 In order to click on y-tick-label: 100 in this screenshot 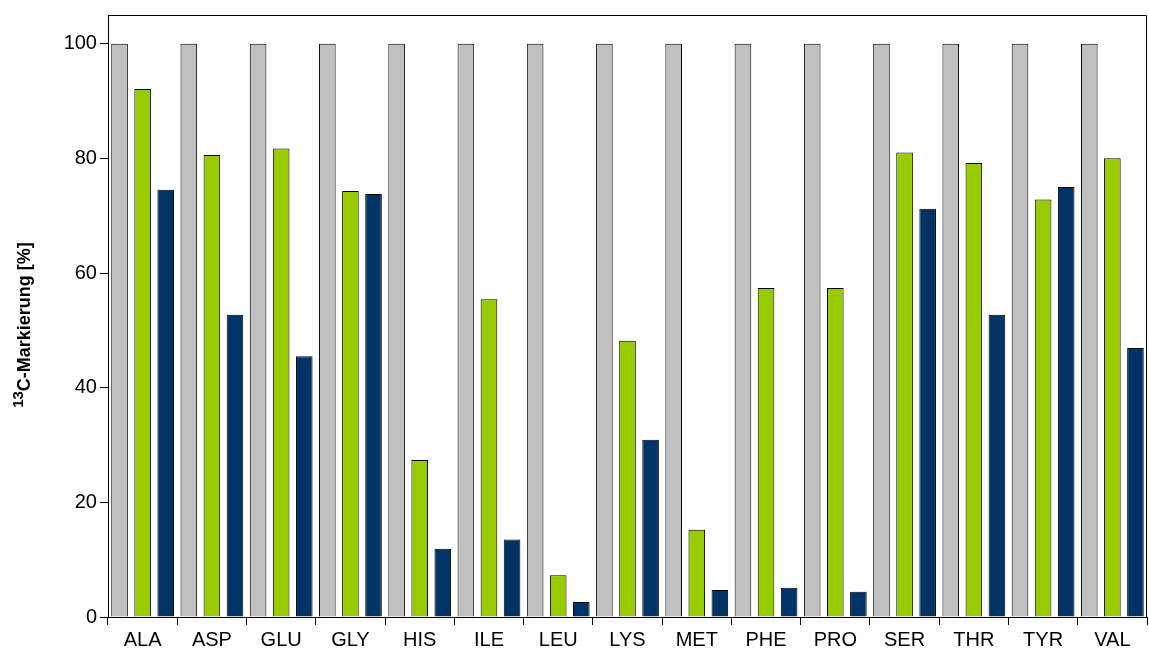, I will do `click(80, 42)`.